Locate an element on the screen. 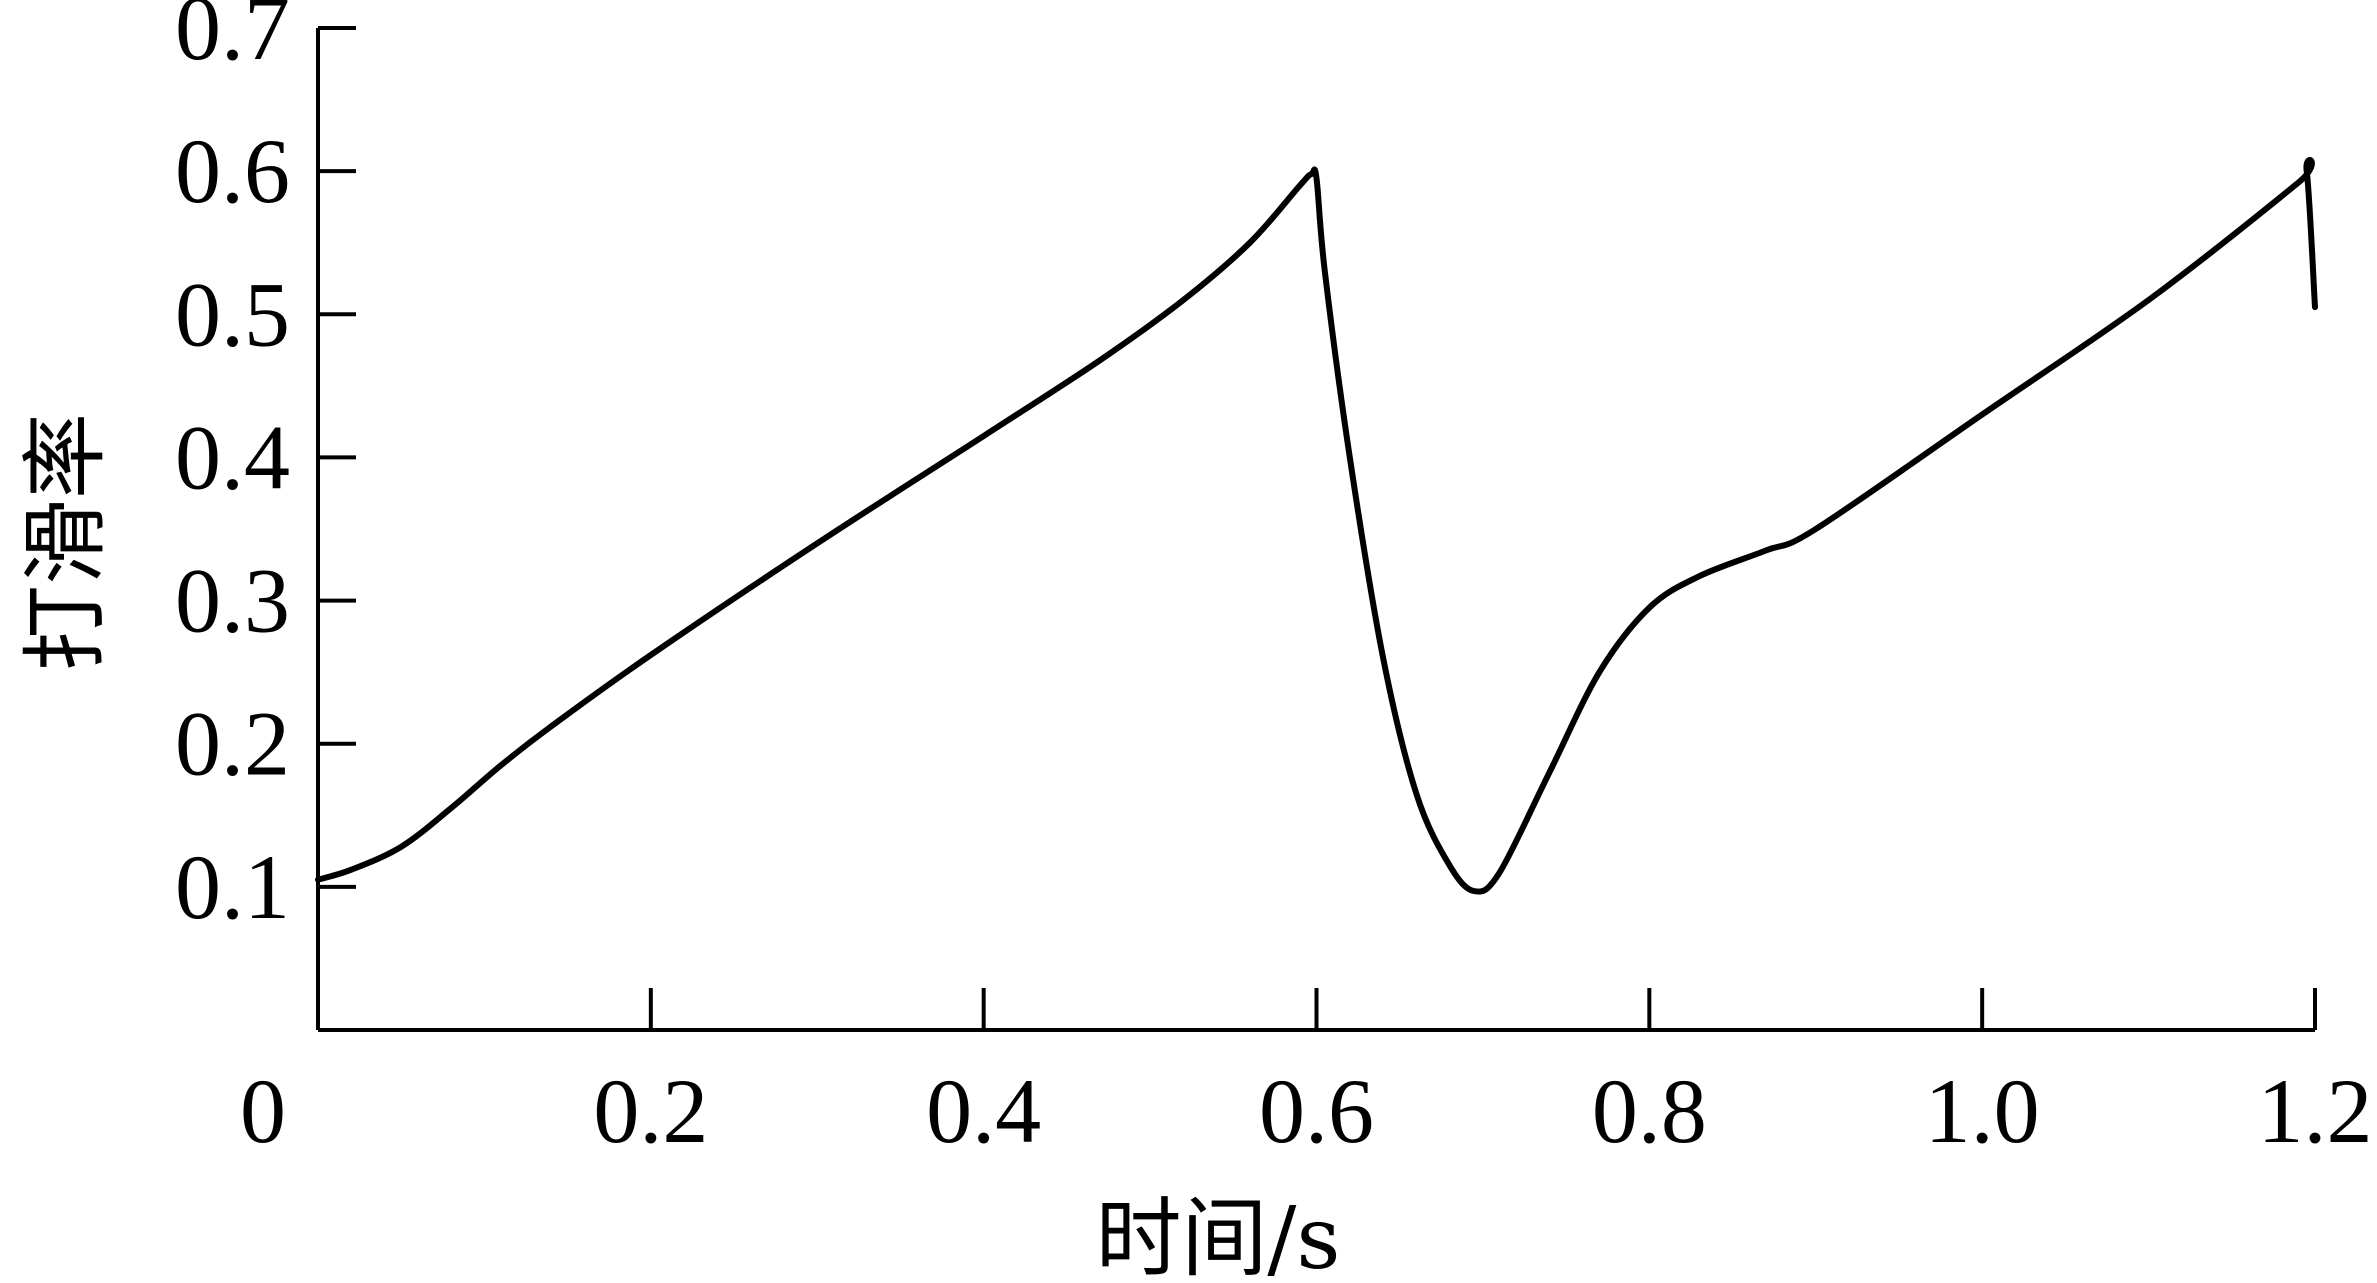 The image size is (2377, 1283). y-tick-label: 0.5 is located at coordinates (232, 314).